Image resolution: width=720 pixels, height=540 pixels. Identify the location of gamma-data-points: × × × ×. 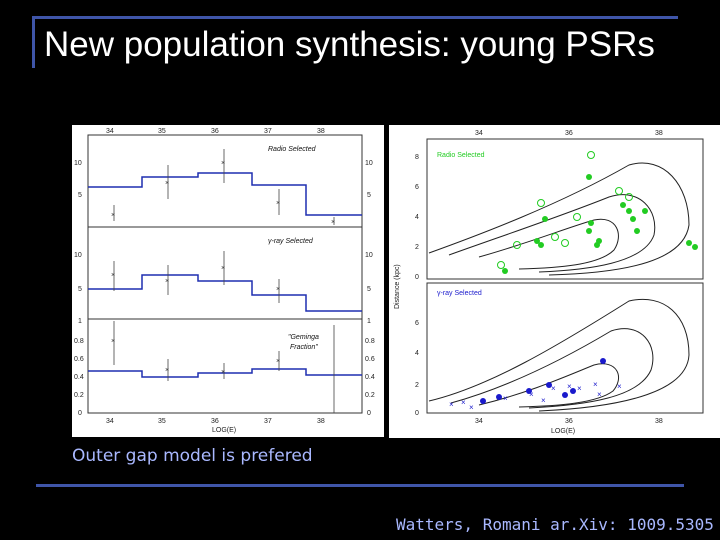
(195, 277).